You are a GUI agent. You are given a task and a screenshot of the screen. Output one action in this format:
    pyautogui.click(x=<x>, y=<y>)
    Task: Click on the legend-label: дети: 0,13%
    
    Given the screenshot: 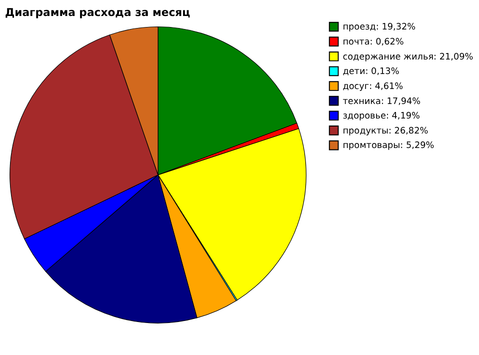 What is the action you would take?
    pyautogui.click(x=371, y=72)
    